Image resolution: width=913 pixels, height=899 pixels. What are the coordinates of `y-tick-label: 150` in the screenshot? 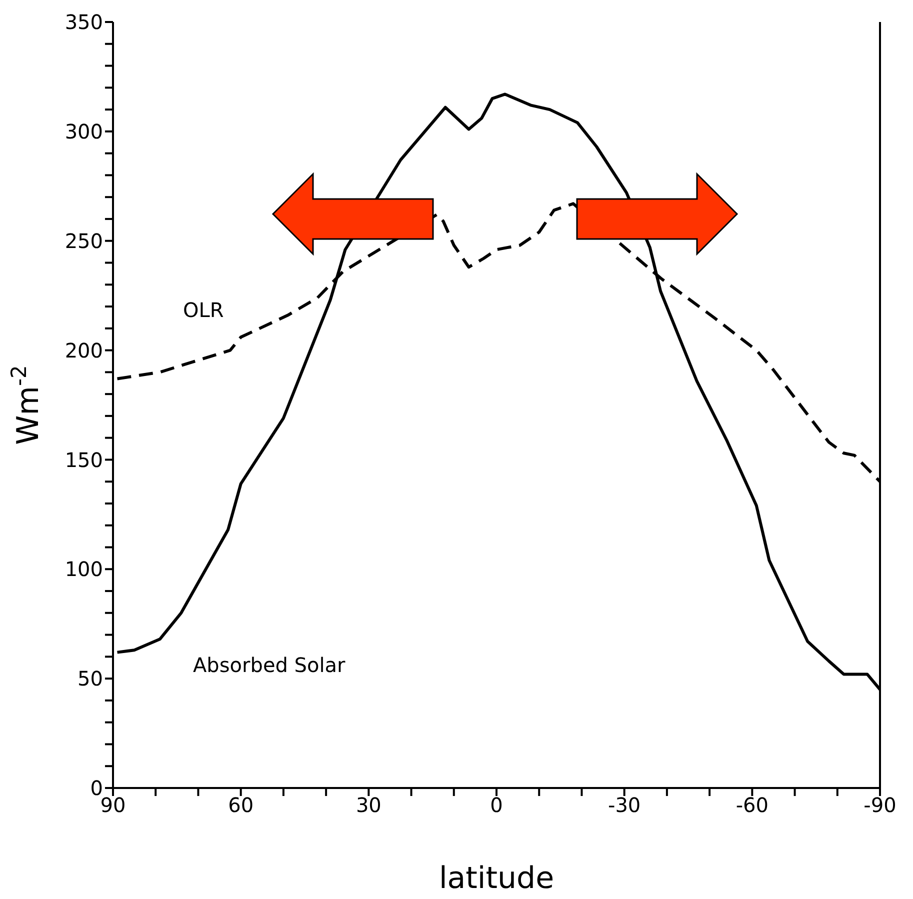 It's located at (83, 460).